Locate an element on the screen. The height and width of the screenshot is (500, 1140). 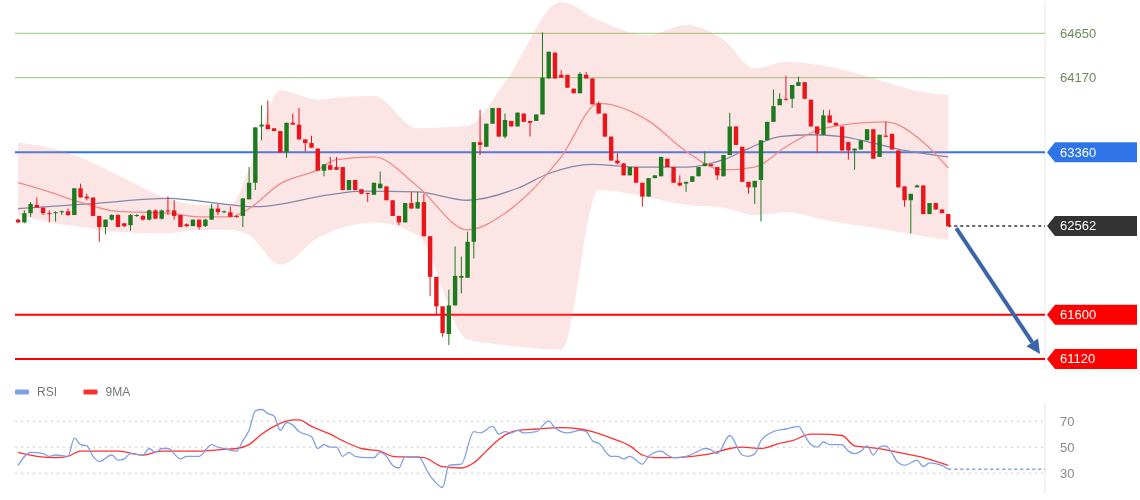
y-tick-label: 61120 is located at coordinates (1078, 359).